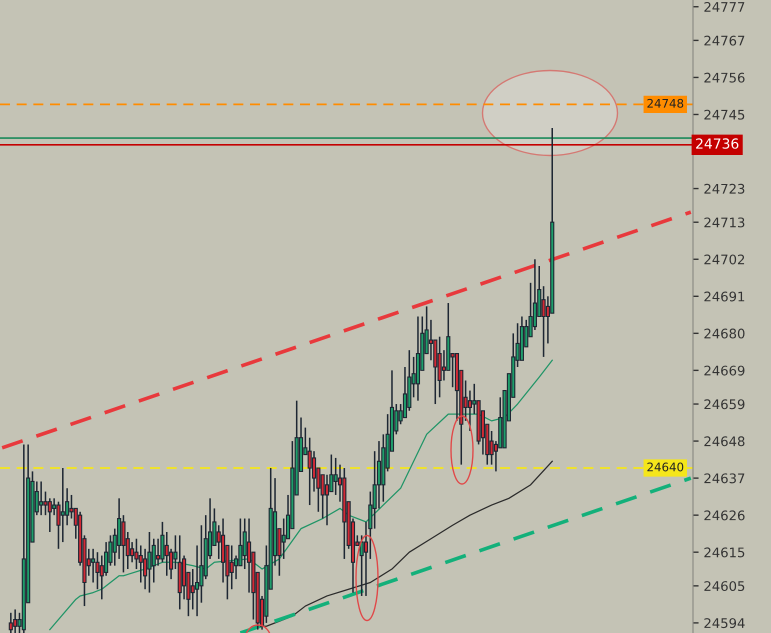 Image resolution: width=771 pixels, height=633 pixels. Describe the element at coordinates (724, 371) in the screenshot. I see `y-tick-label: 24669` at that location.